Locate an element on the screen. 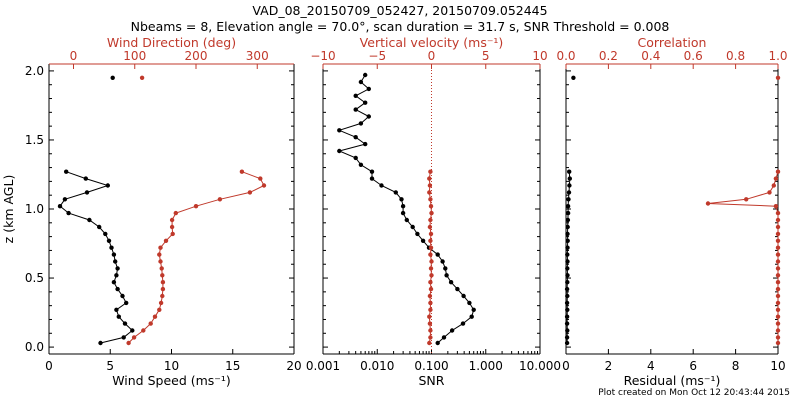  bottom-axis-label: Wind Speed (ms⁻¹) is located at coordinates (171, 380).